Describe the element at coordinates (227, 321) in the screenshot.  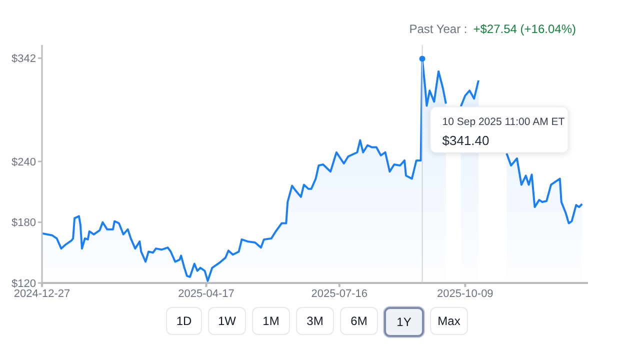
I see `range-button: 1W` at that location.